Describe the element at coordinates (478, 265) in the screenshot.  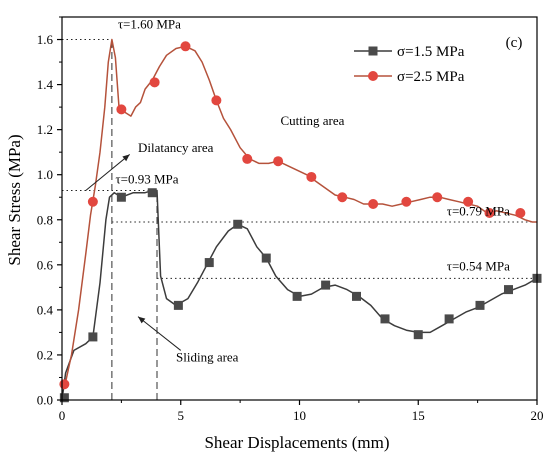
I see `annotation-text: τ=0.54 MPa` at that location.